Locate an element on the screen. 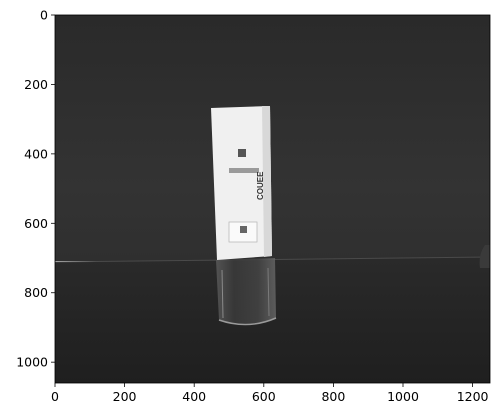  x-tick-label: 1000 is located at coordinates (403, 396).